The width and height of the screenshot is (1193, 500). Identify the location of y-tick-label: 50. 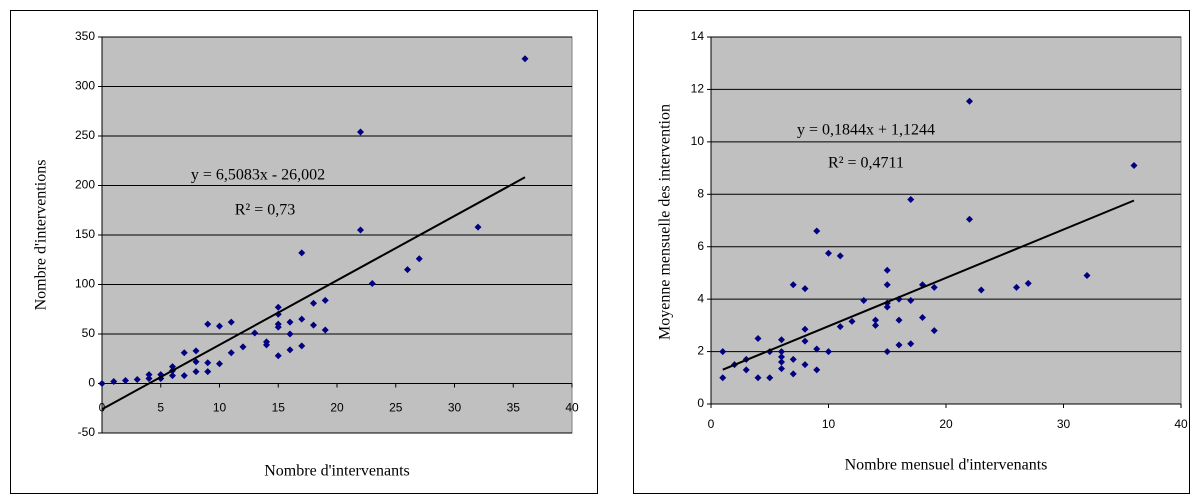
(89, 333).